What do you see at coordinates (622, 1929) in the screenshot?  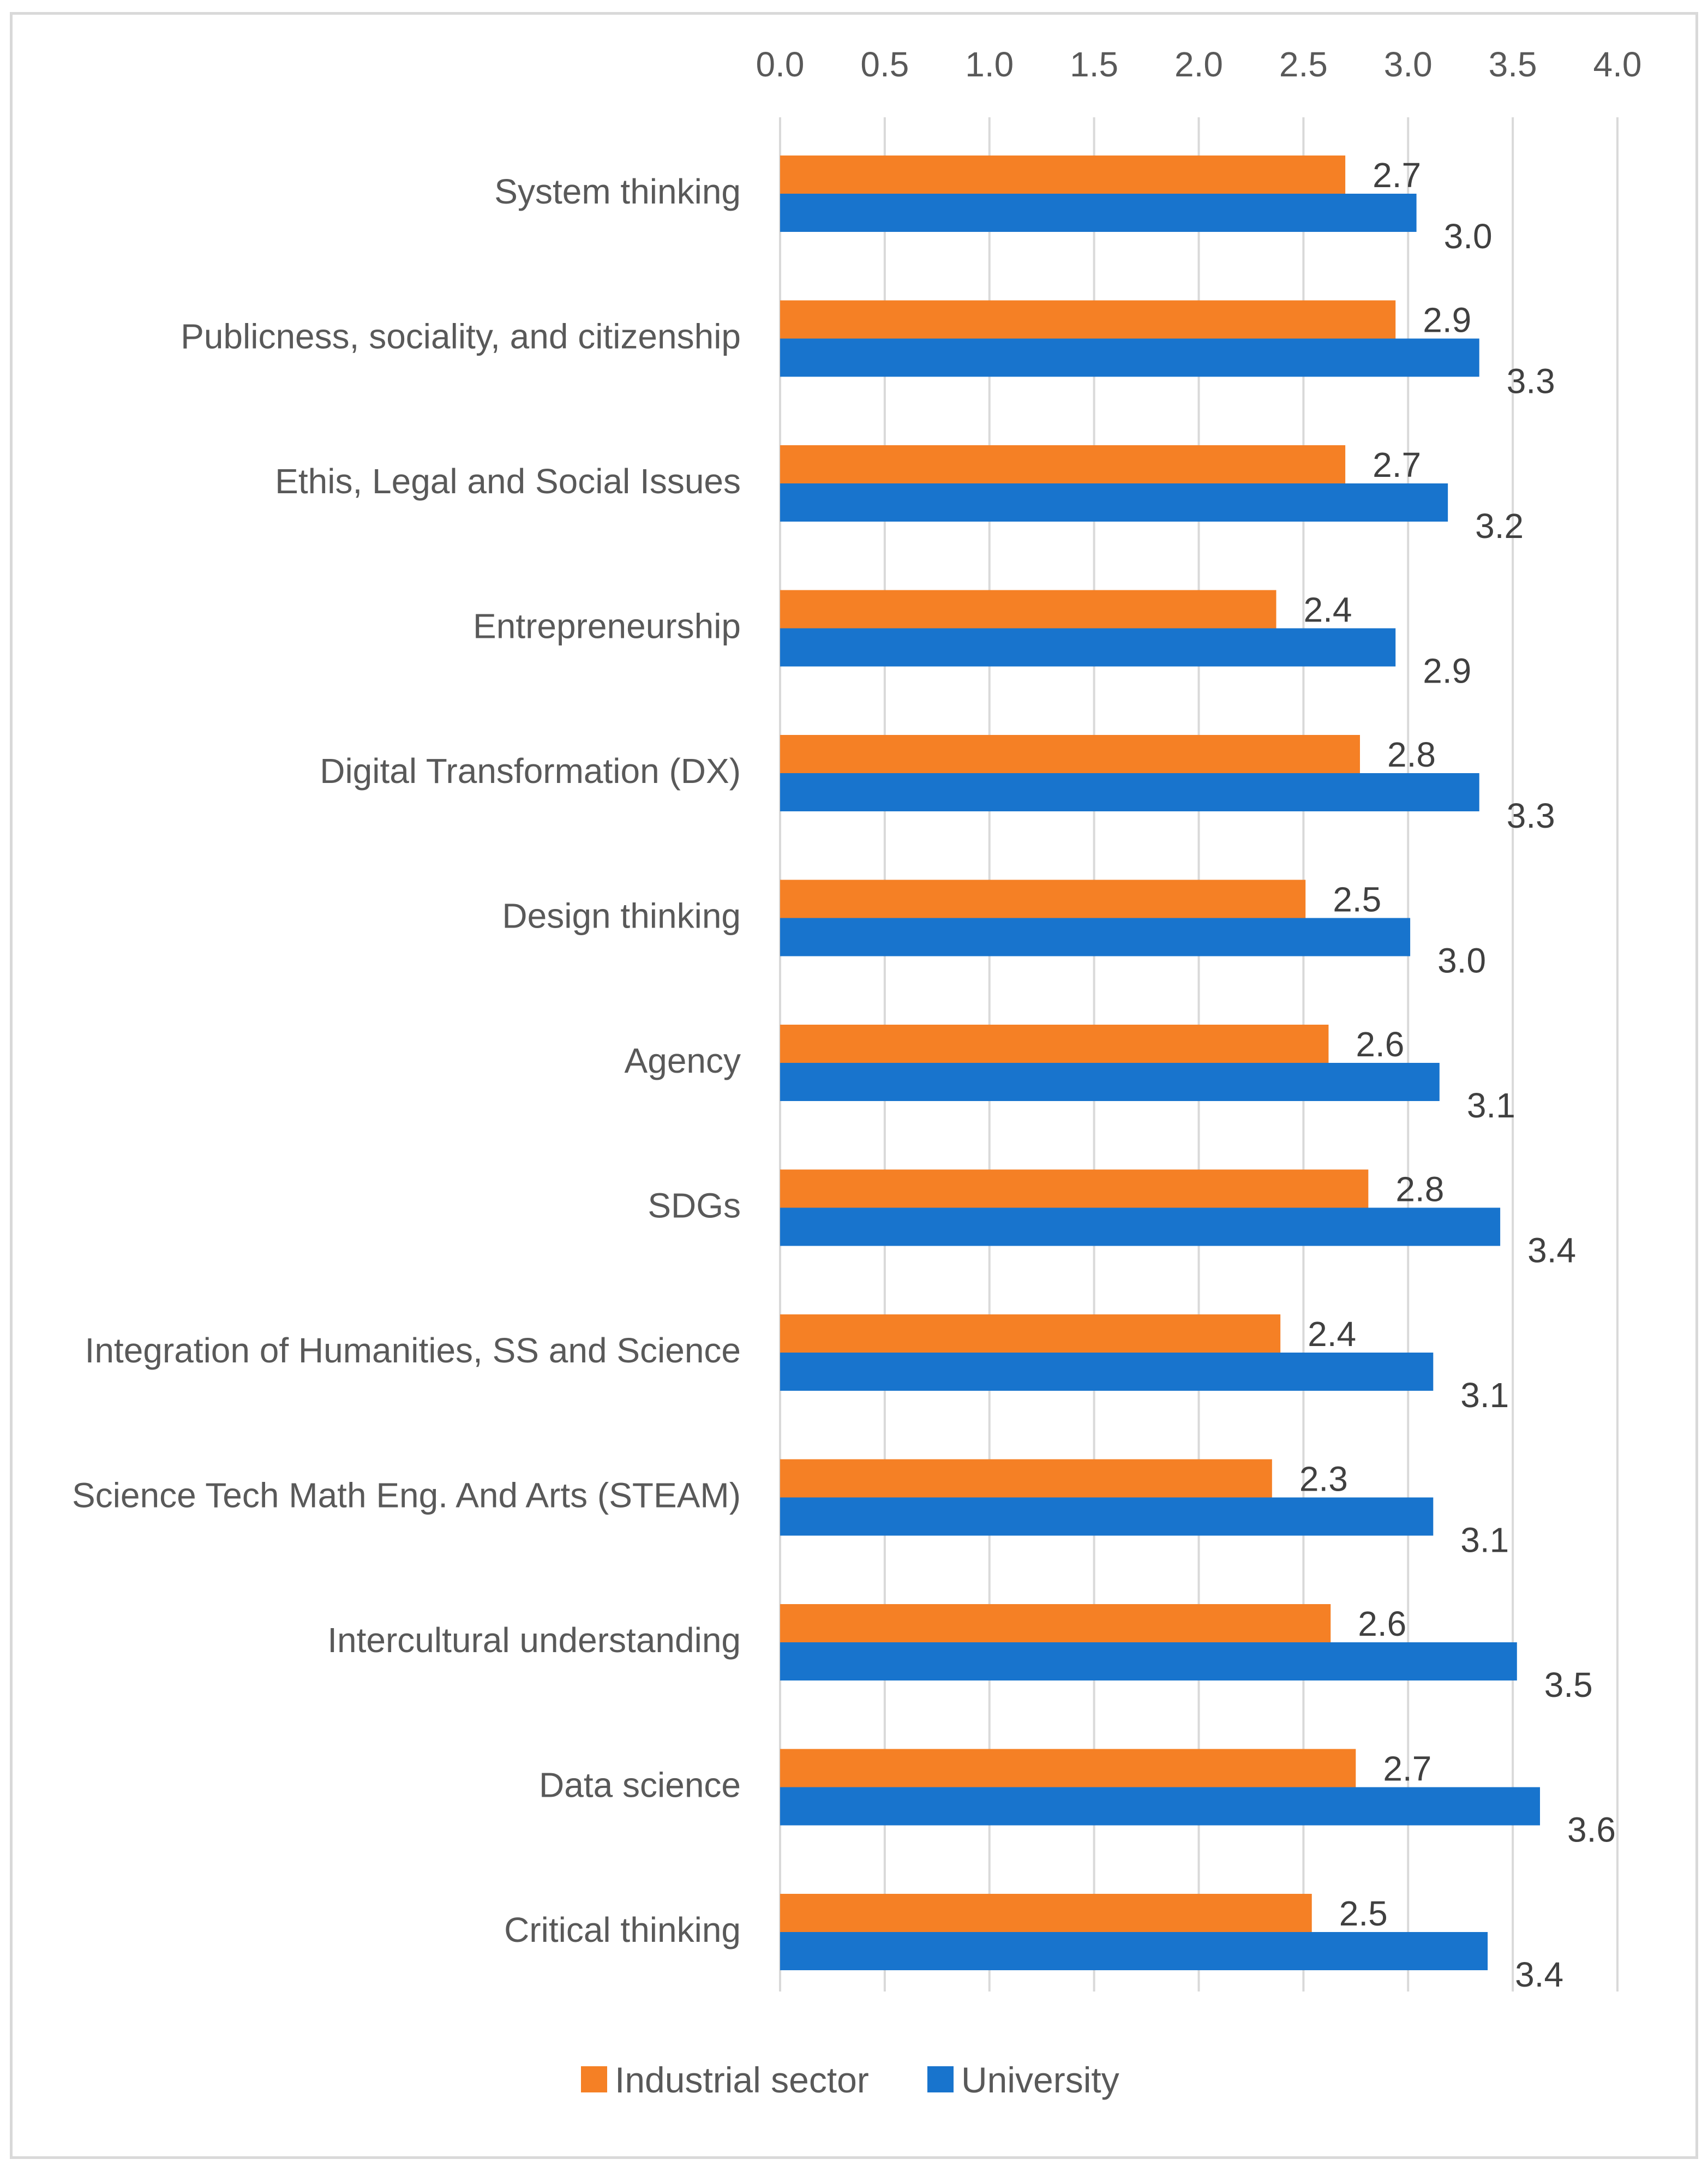 I see `category-label: Critical thinking` at bounding box center [622, 1929].